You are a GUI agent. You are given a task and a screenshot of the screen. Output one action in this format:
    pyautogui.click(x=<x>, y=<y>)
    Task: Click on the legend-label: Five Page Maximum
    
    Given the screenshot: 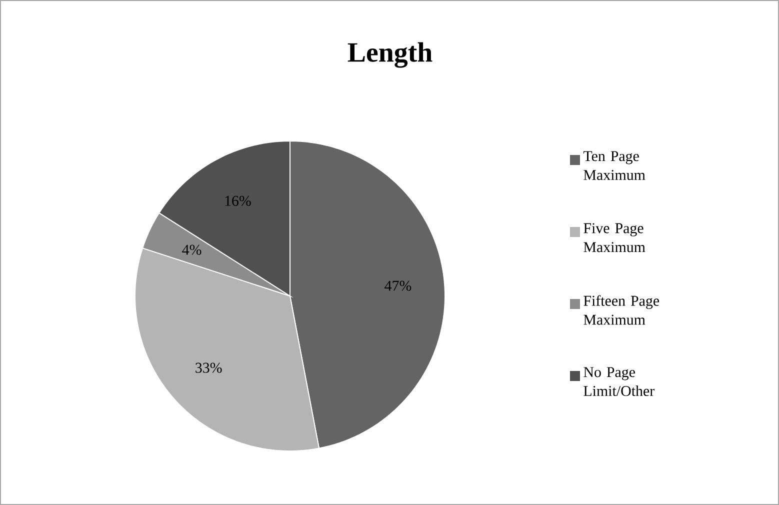 What is the action you would take?
    pyautogui.click(x=615, y=237)
    